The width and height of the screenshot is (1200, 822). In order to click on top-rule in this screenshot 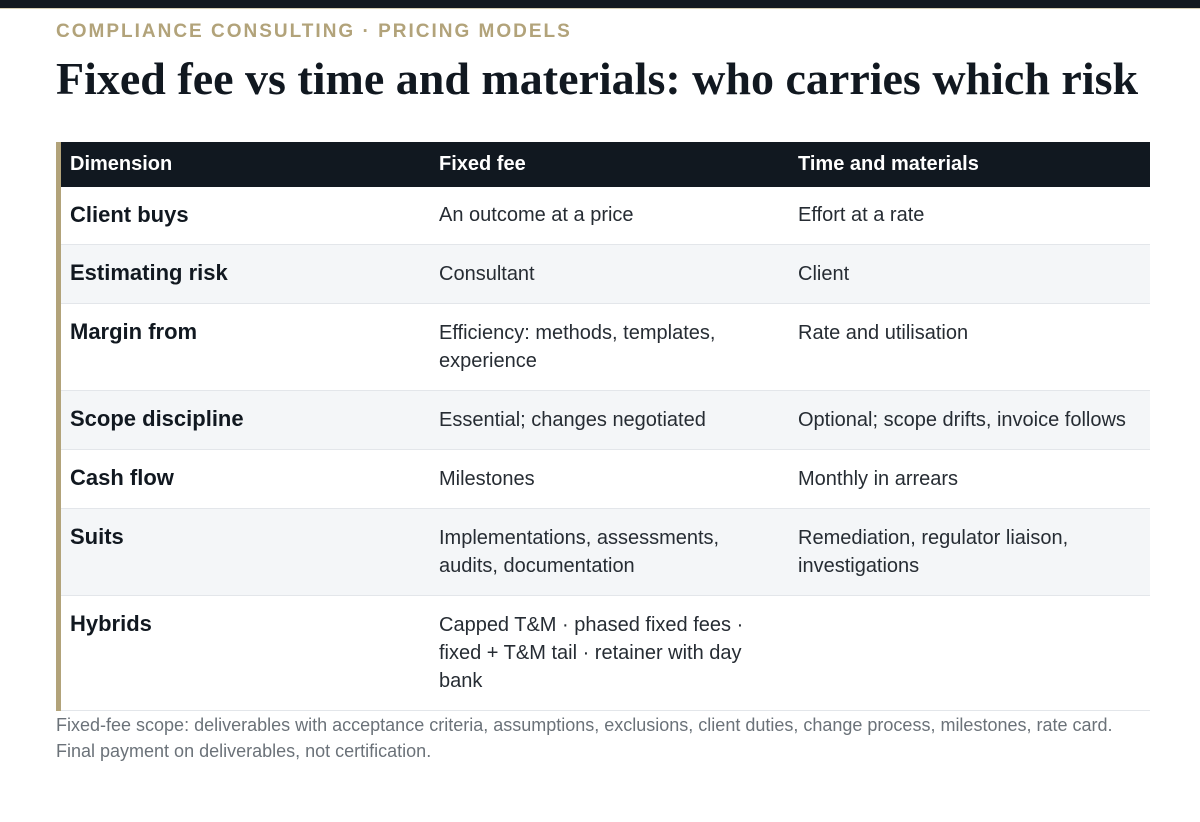, I will do `click(600, 4)`.